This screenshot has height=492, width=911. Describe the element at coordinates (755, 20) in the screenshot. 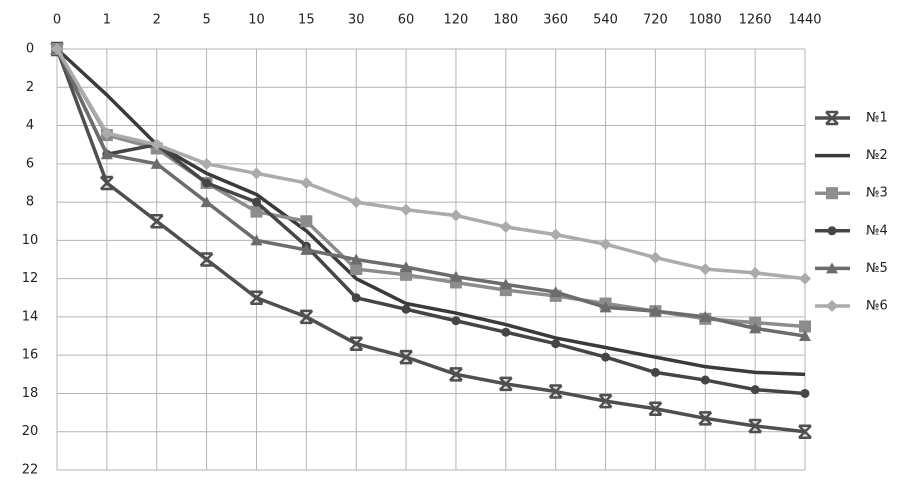

I see `x-tick-label: 1260` at that location.